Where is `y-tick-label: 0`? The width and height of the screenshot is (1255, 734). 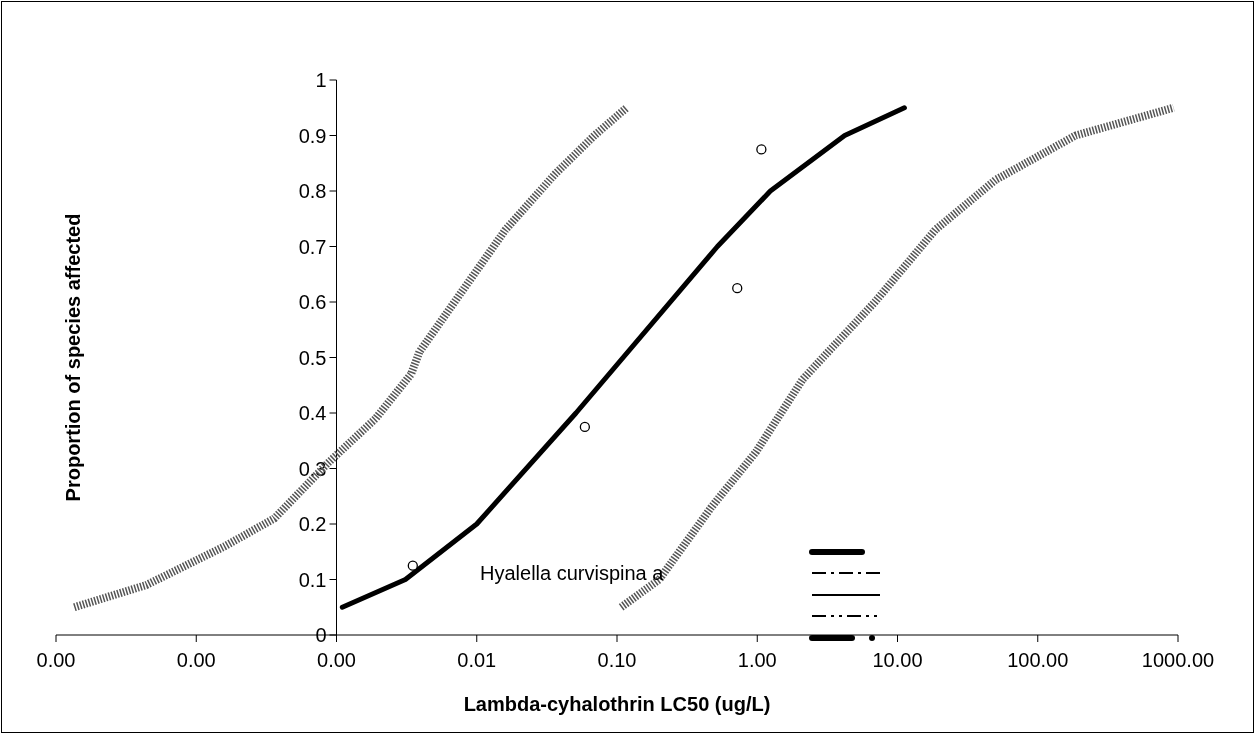 y-tick-label: 0 is located at coordinates (321, 635).